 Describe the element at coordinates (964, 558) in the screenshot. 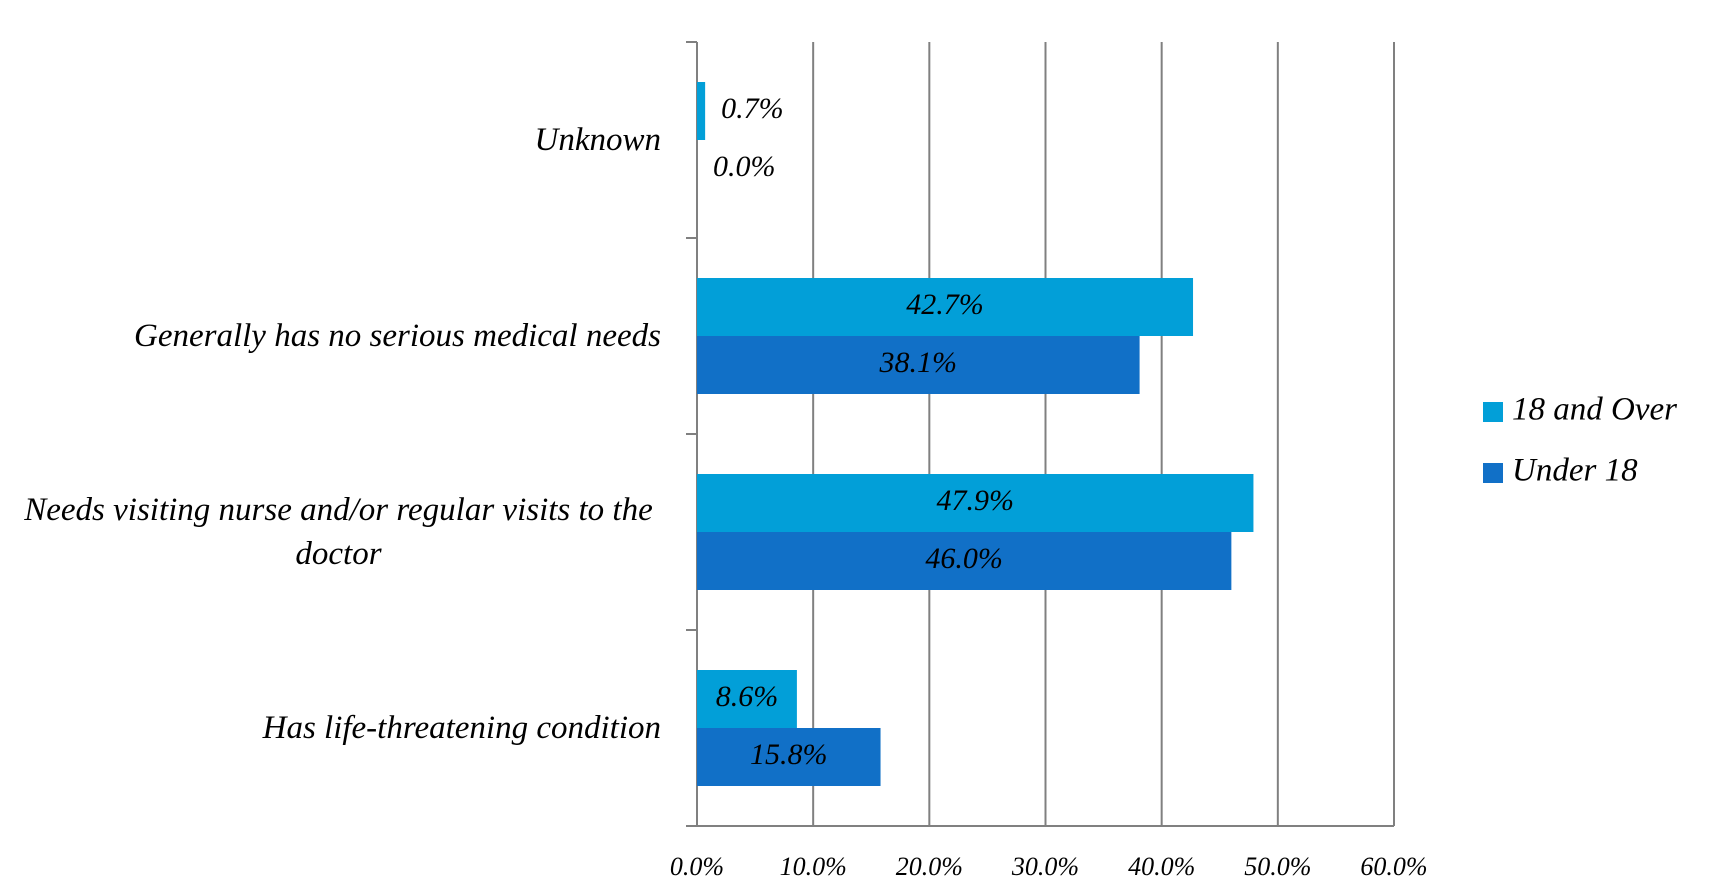

I see `value-label: 46.0%` at that location.